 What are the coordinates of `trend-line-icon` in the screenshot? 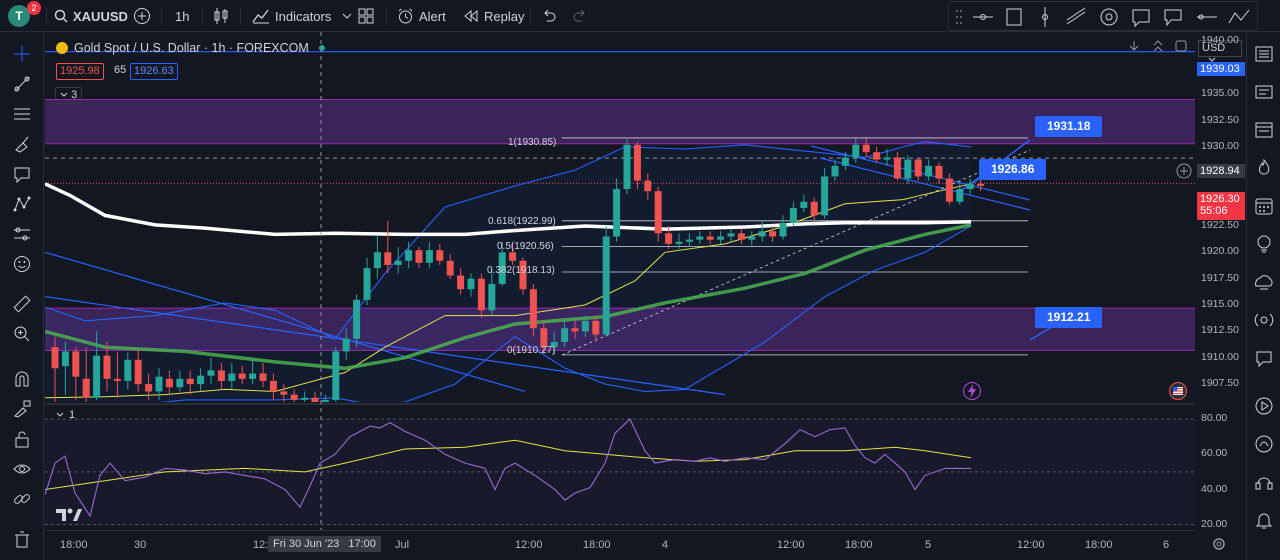 It's located at (22, 84).